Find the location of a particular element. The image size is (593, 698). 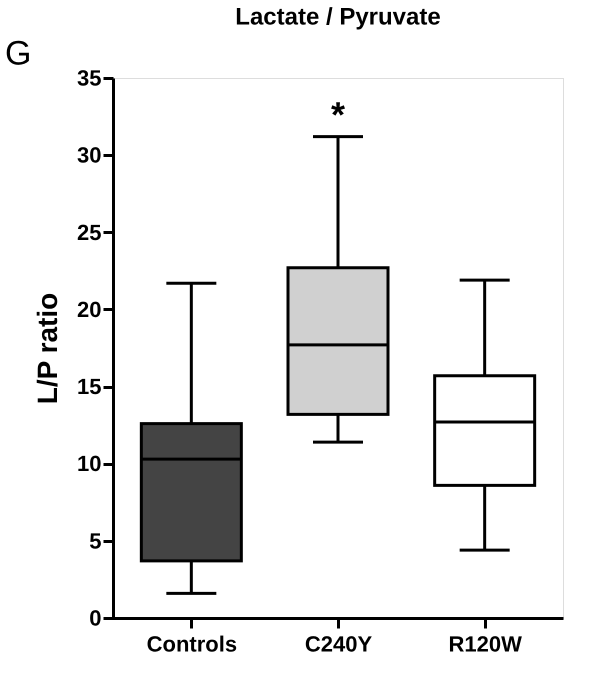

y-axis-title: L/P ratio is located at coordinates (48, 348).